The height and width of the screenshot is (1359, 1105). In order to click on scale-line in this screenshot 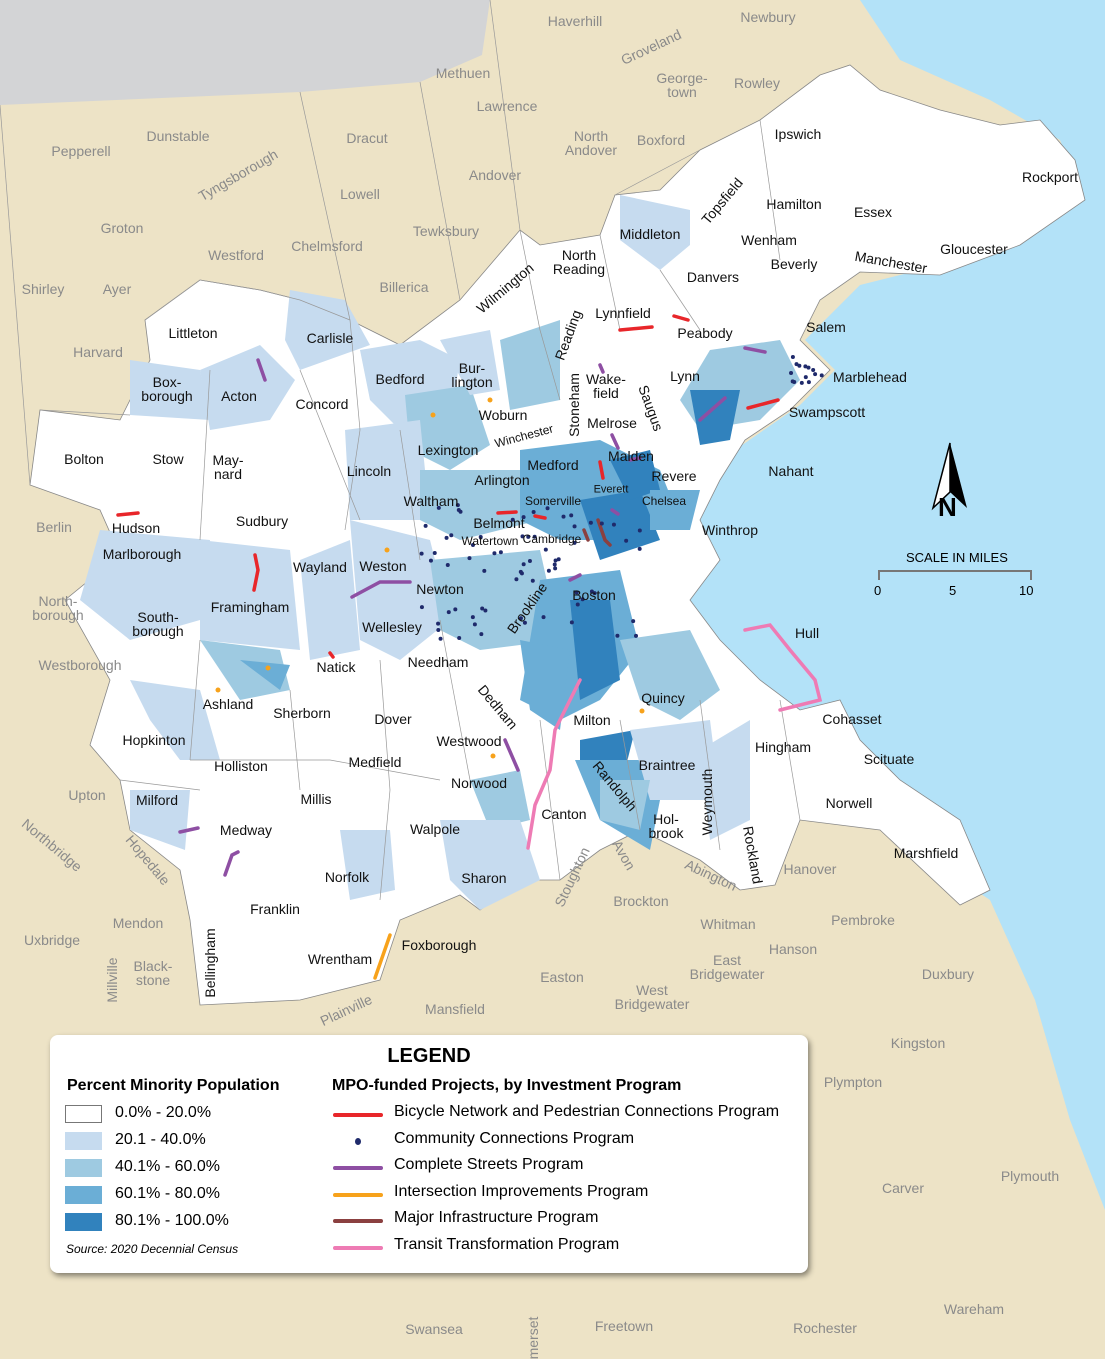, I will do `click(955, 575)`.